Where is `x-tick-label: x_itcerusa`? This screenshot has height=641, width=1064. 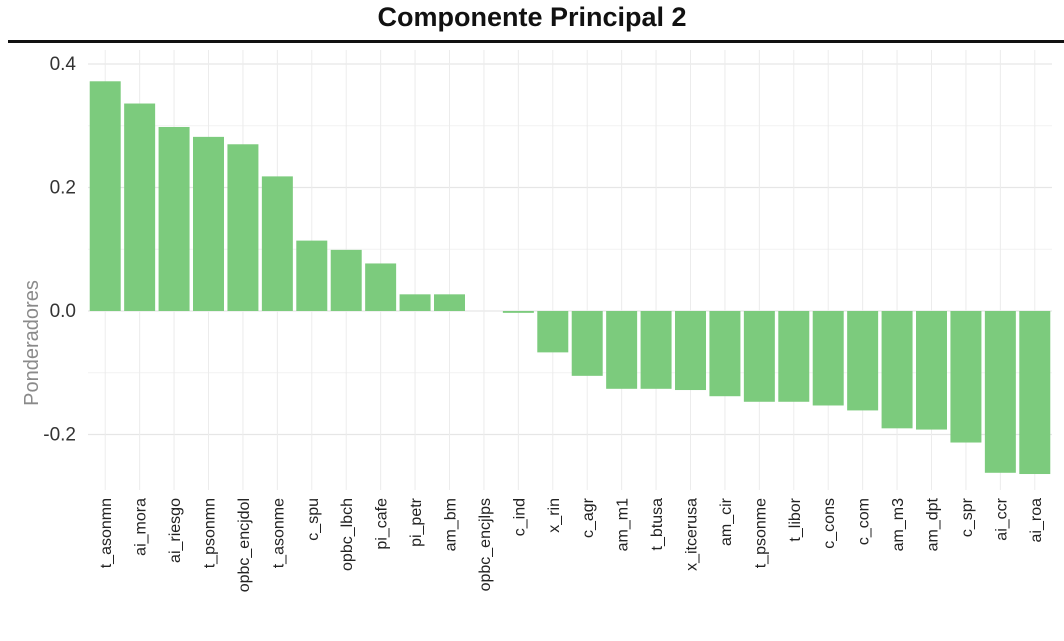
x-tick-label: x_itcerusa is located at coordinates (692, 534).